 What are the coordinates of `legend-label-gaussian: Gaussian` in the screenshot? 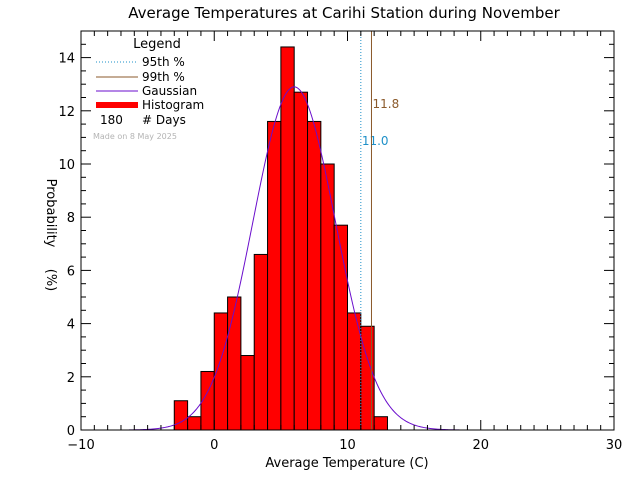 It's located at (169, 91).